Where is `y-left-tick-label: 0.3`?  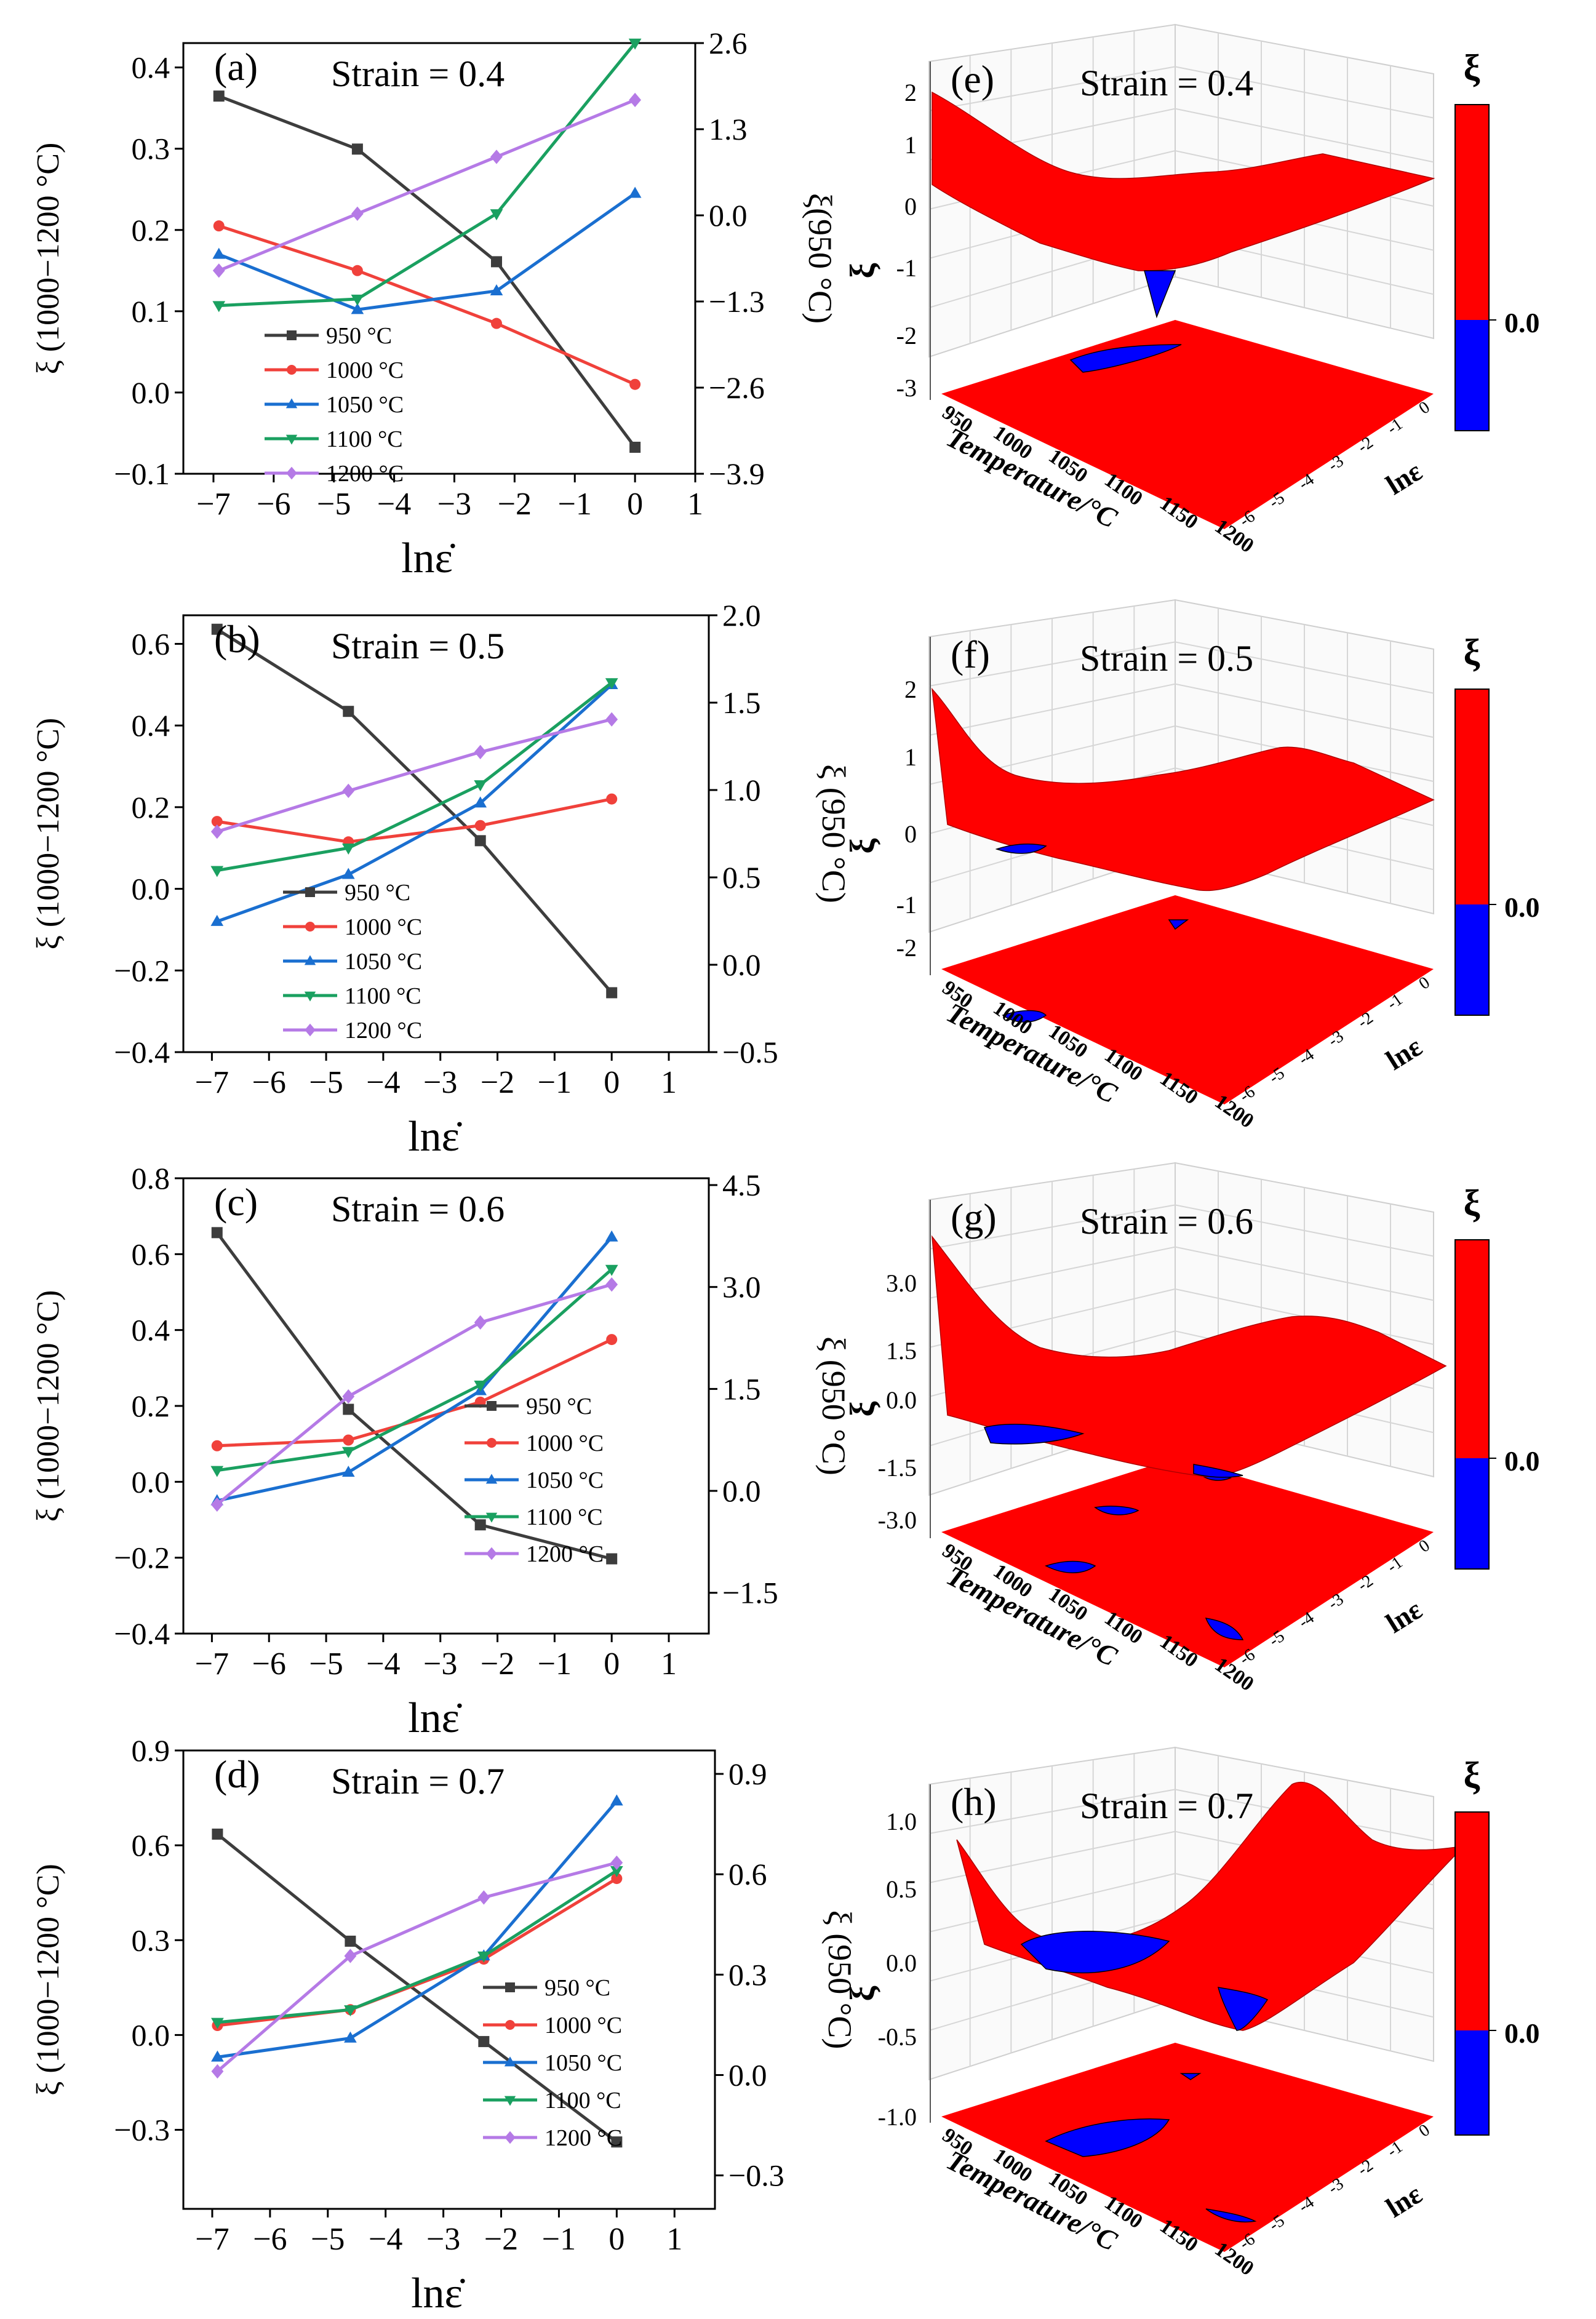
y-left-tick-label: 0.3 is located at coordinates (151, 149).